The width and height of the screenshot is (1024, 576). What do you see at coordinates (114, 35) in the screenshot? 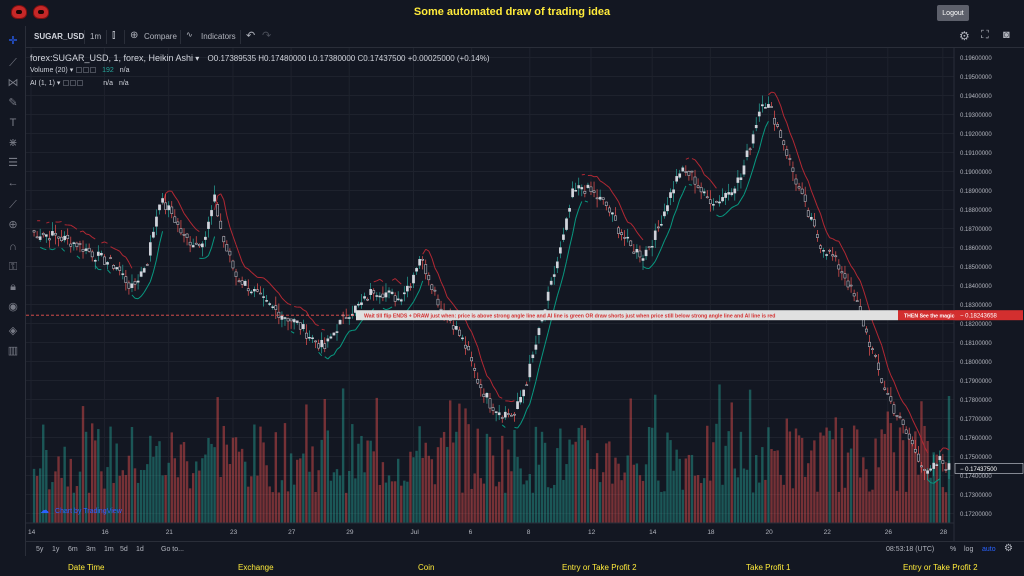
I see `chart-type-icon: ⫾` at bounding box center [114, 35].